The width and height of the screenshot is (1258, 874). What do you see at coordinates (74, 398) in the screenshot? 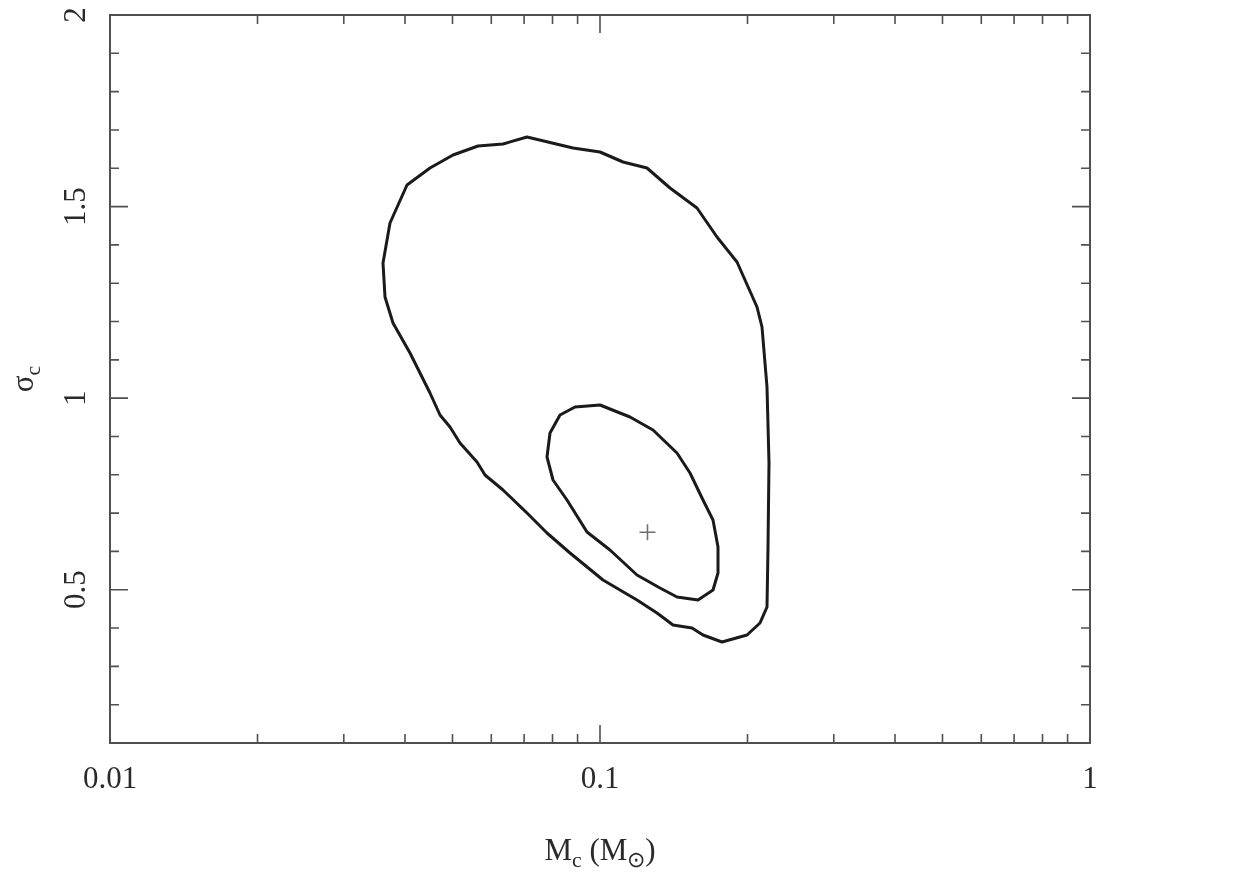
I see `y-tick-label: 1` at bounding box center [74, 398].